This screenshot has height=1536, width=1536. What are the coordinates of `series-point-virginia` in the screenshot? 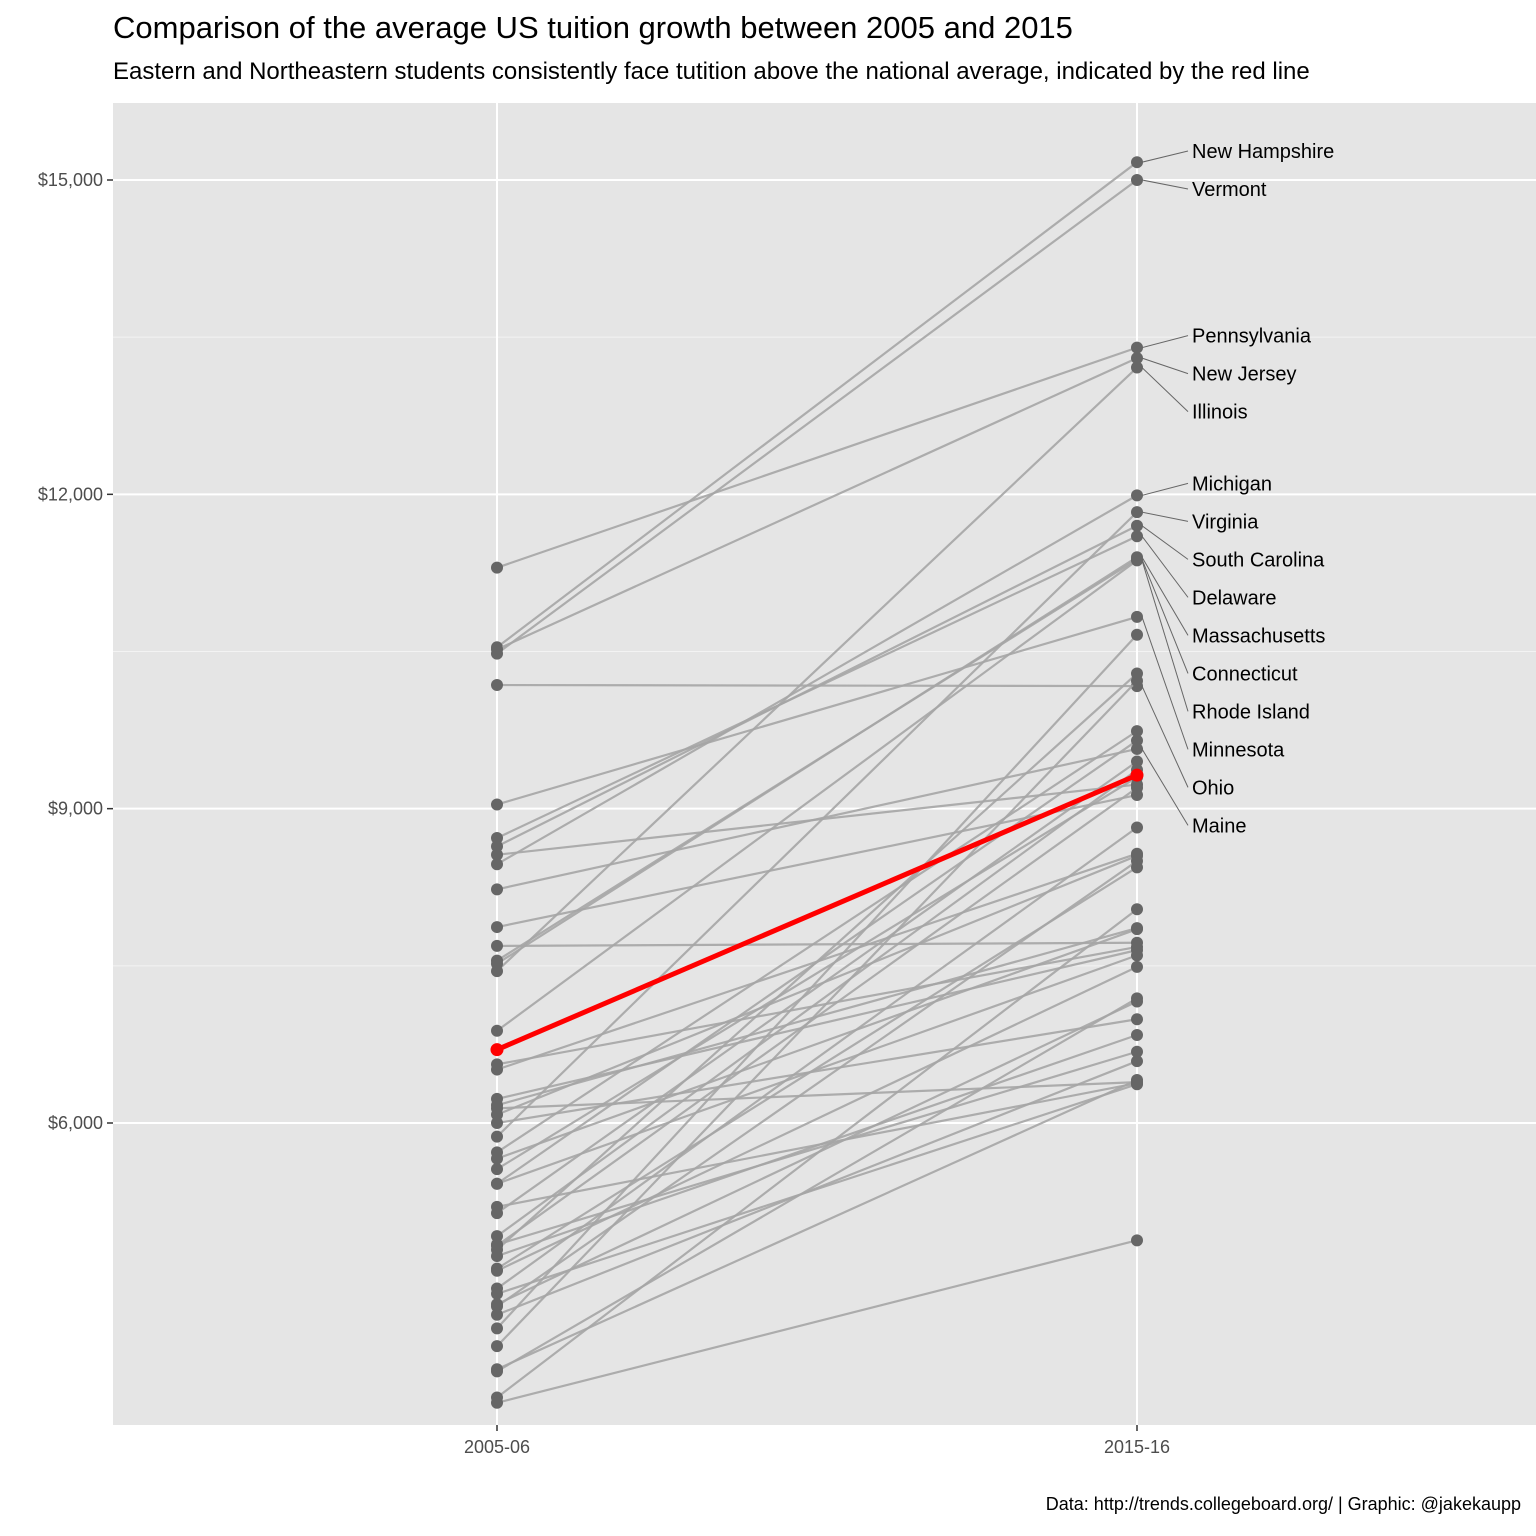 It's located at (1137, 512).